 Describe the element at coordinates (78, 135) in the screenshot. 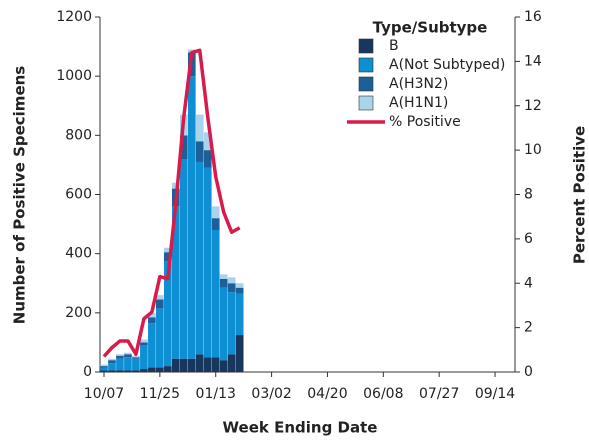

I see `y-tick-label: 800` at that location.